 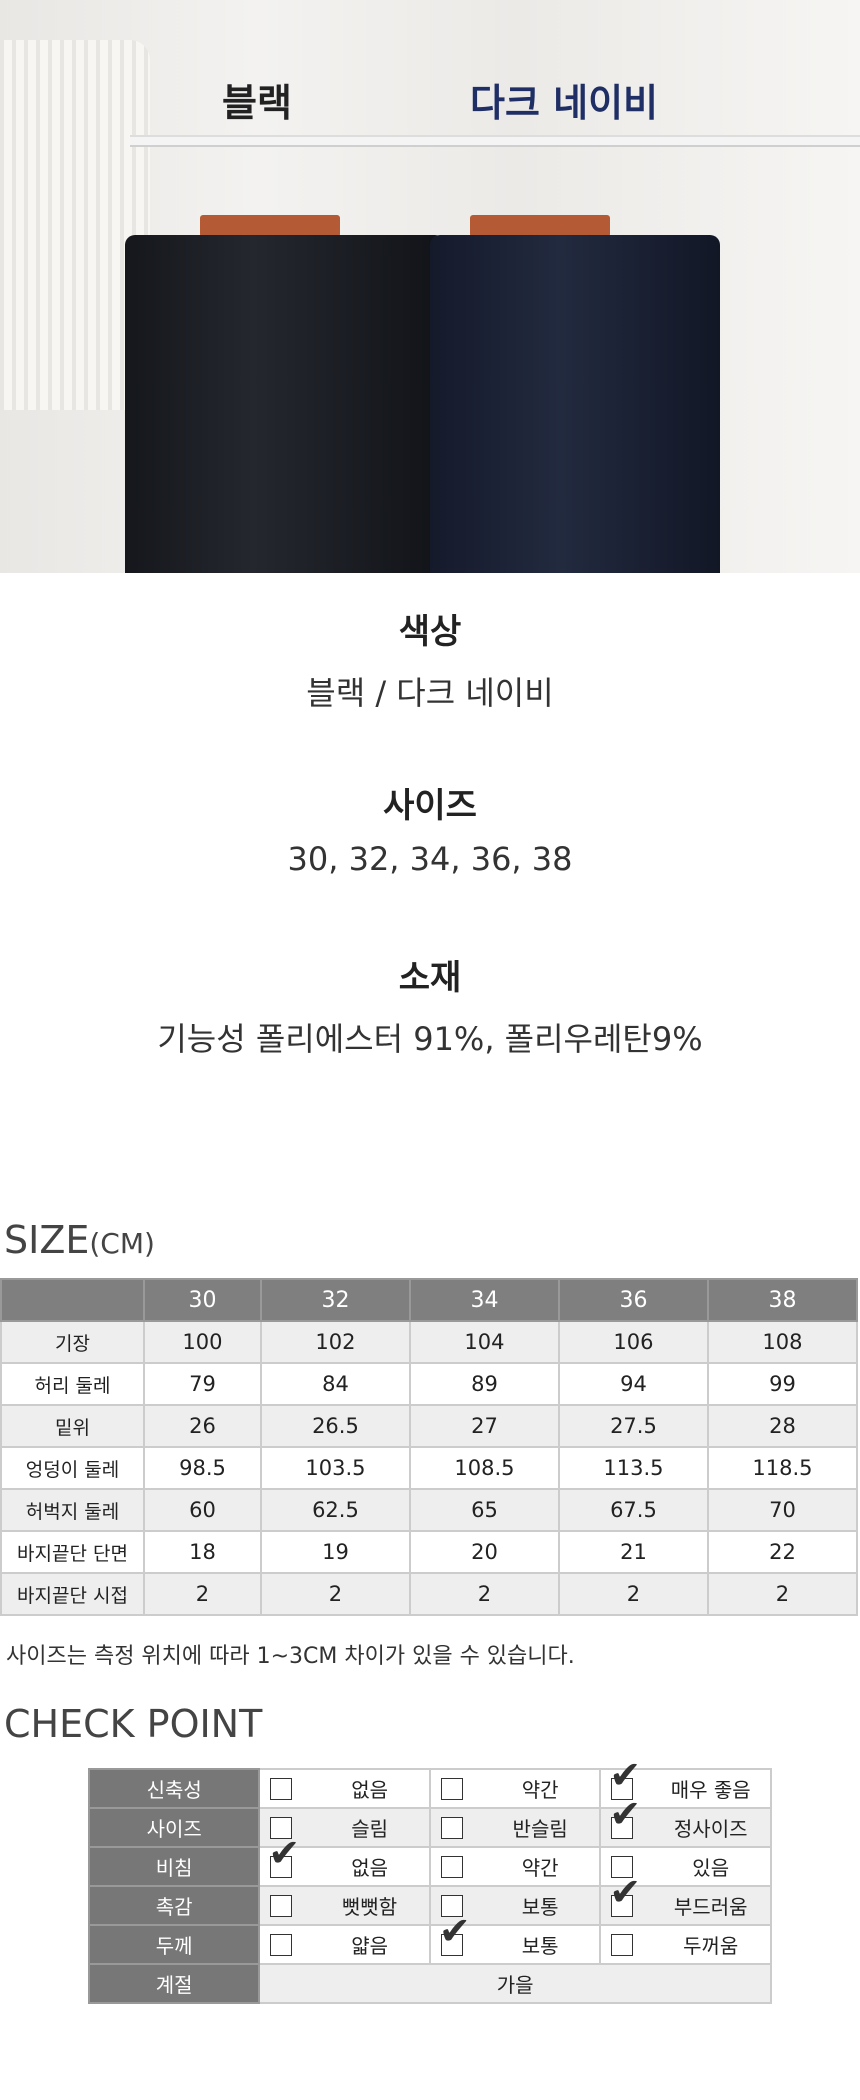 What do you see at coordinates (202, 1384) in the screenshot?
I see `table-cell: 79` at bounding box center [202, 1384].